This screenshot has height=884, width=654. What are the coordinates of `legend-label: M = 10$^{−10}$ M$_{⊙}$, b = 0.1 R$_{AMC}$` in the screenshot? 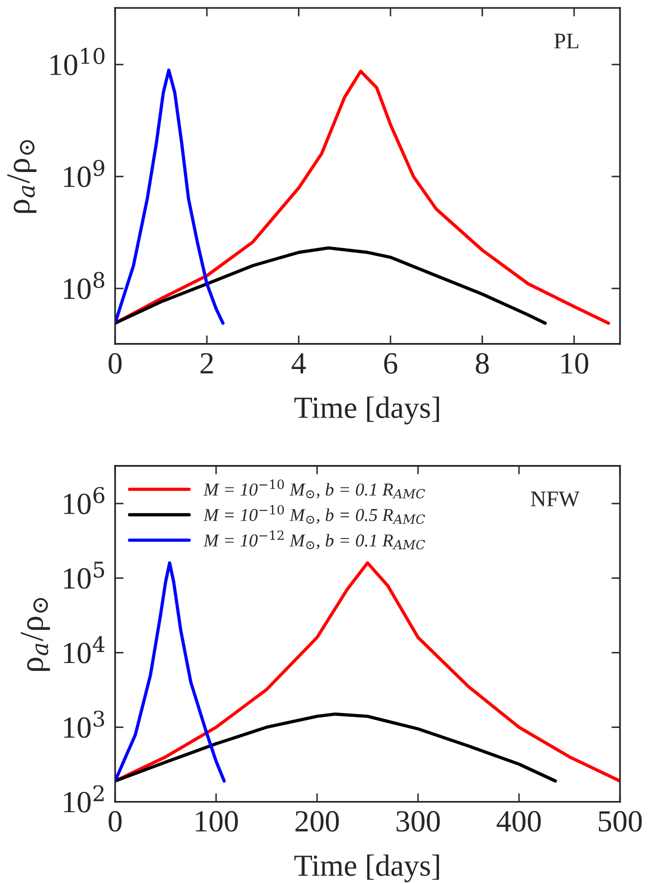 It's located at (314, 489).